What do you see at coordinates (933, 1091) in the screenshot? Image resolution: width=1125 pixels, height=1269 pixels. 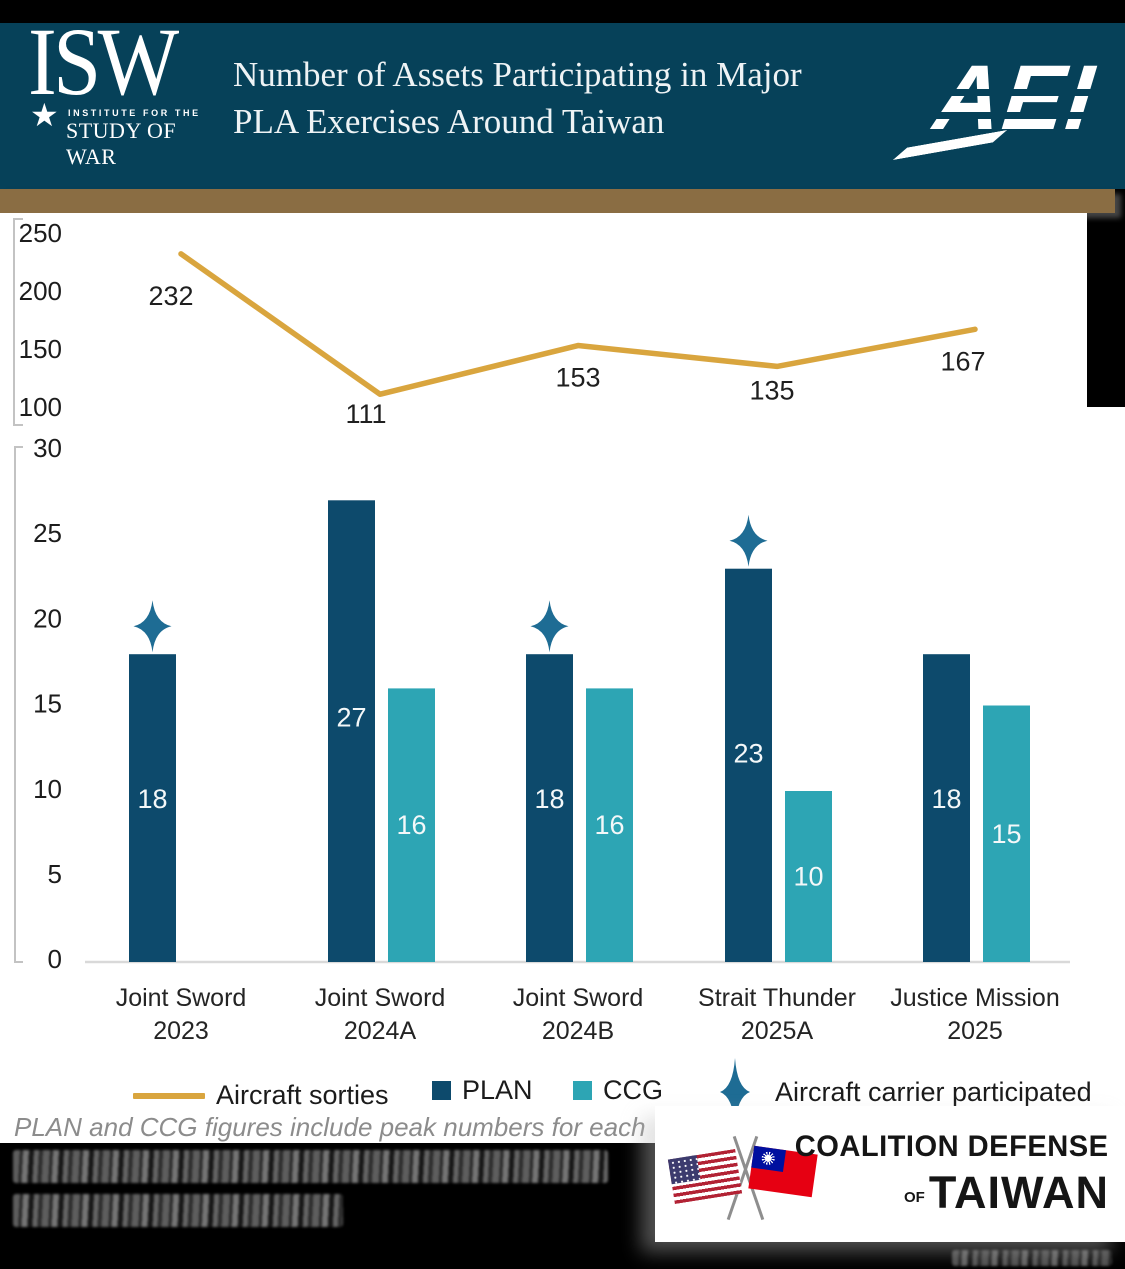 I see `legend-label: Aircraft carrier participated` at bounding box center [933, 1091].